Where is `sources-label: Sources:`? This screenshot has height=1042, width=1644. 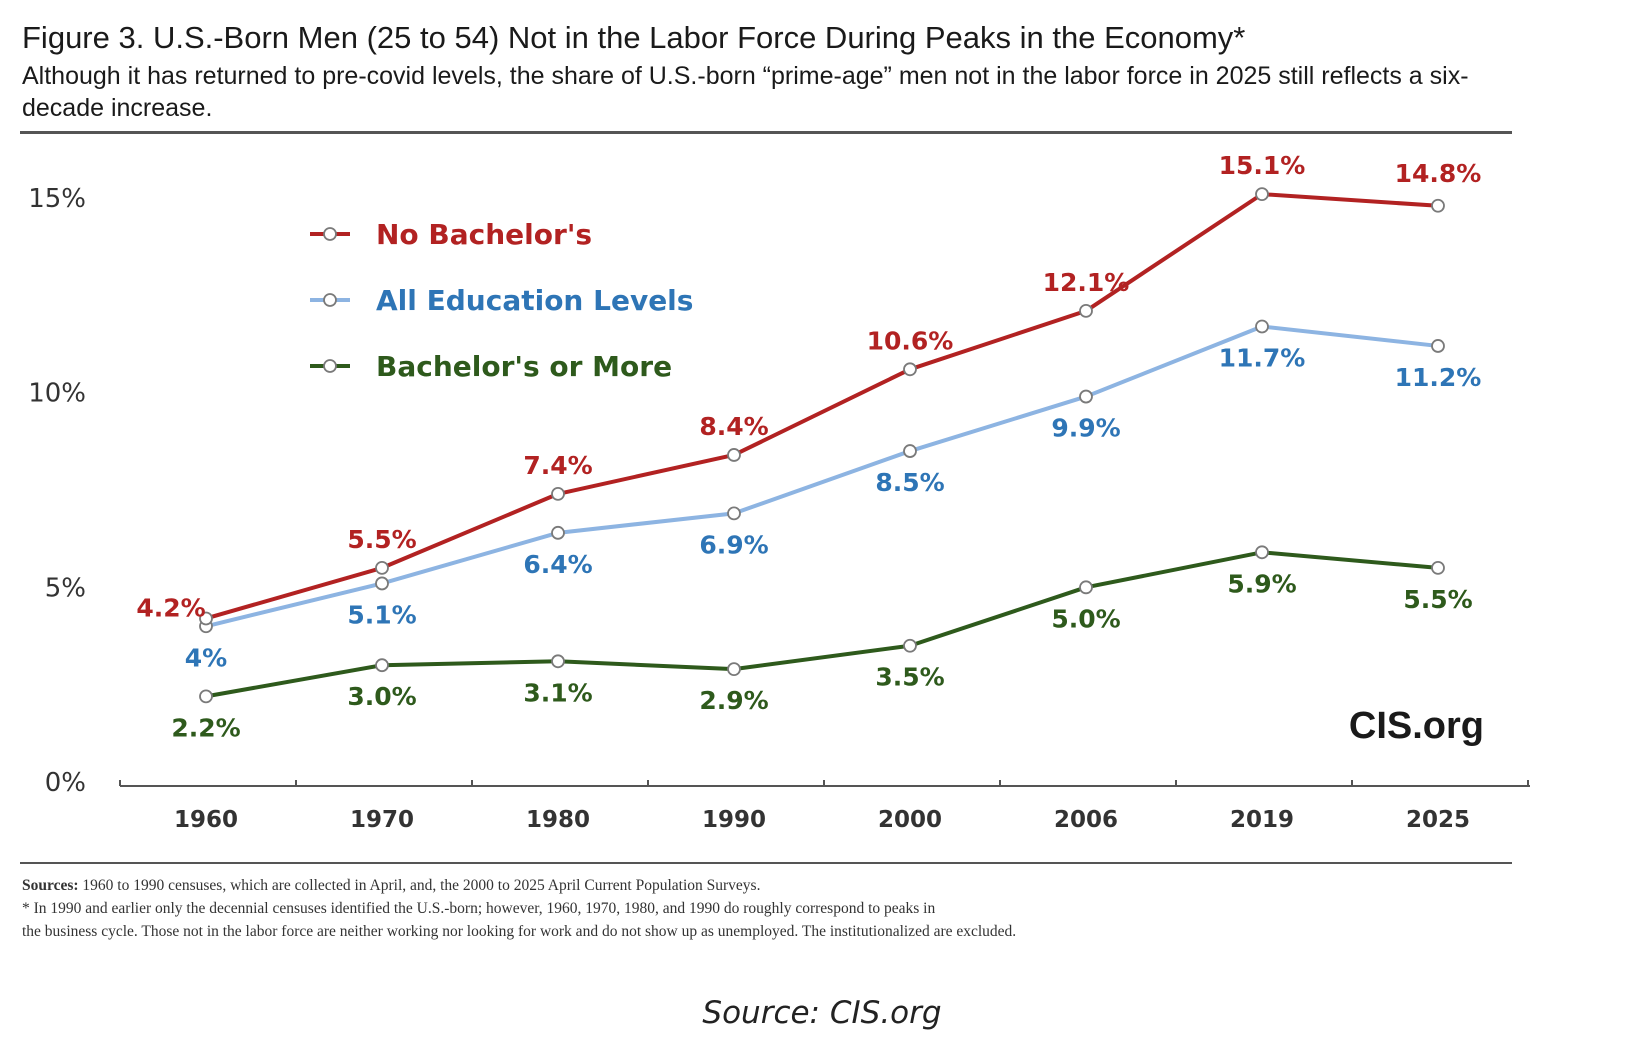 sources-label: Sources: is located at coordinates (50, 885).